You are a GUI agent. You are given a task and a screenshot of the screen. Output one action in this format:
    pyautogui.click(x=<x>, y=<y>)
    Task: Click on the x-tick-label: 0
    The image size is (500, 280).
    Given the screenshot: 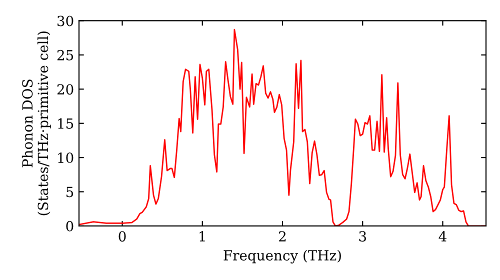 What is the action you would take?
    pyautogui.click(x=122, y=236)
    